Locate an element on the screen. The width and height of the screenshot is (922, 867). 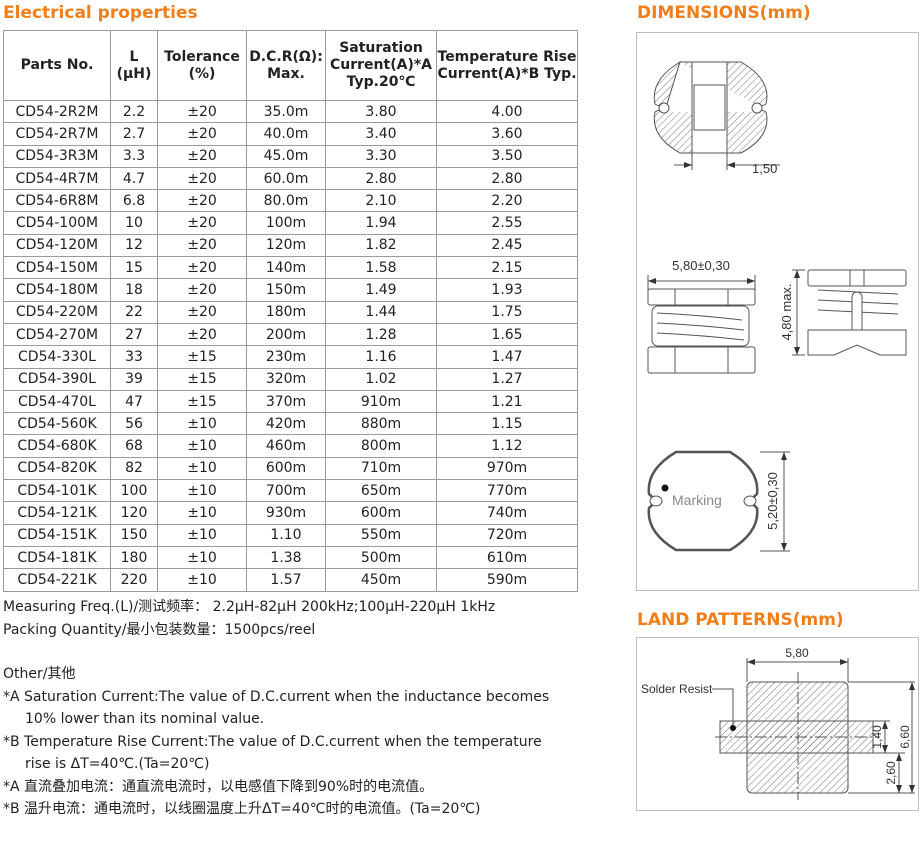
table-cell: 610m is located at coordinates (507, 557).